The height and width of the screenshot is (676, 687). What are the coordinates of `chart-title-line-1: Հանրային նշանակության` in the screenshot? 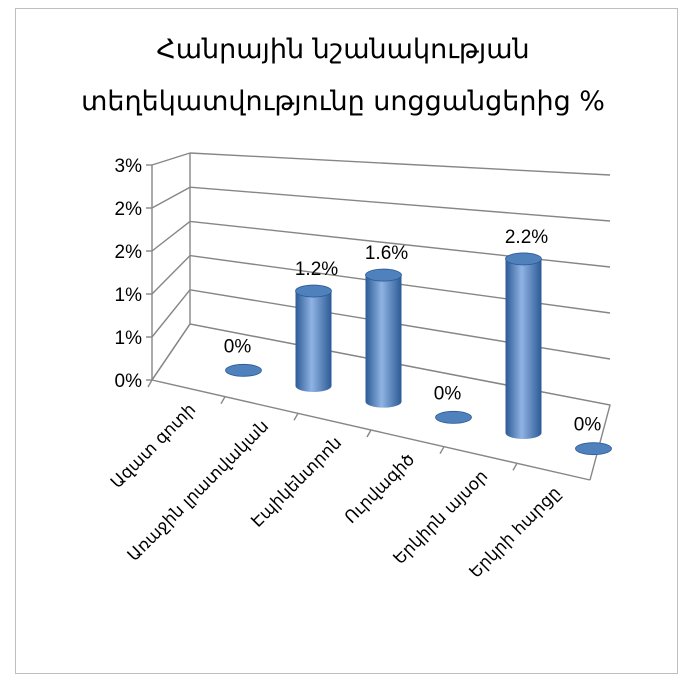 It's located at (342, 49).